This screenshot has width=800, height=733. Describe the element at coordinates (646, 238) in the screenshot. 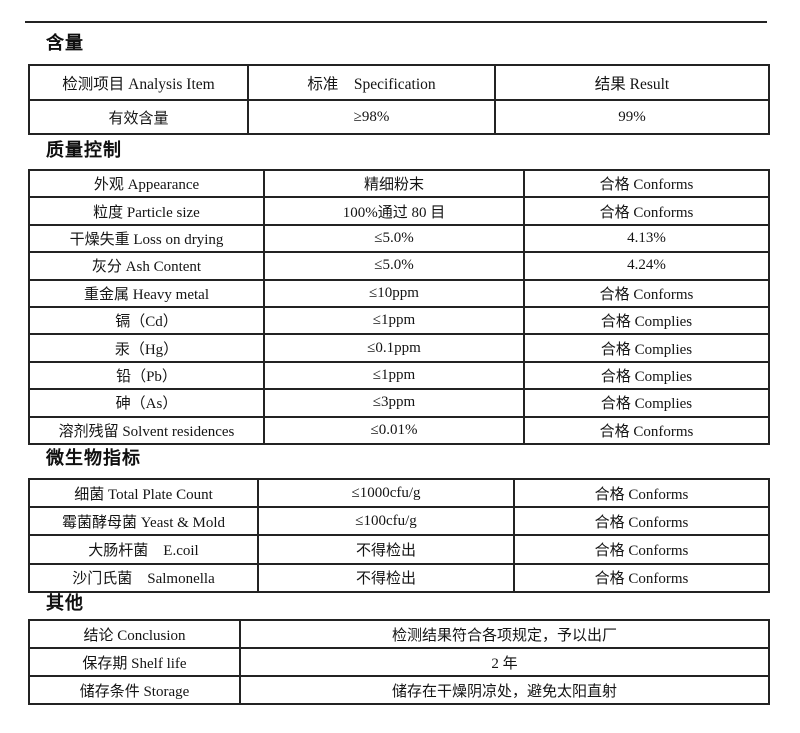

I see `result-cell: 4.13%` at that location.